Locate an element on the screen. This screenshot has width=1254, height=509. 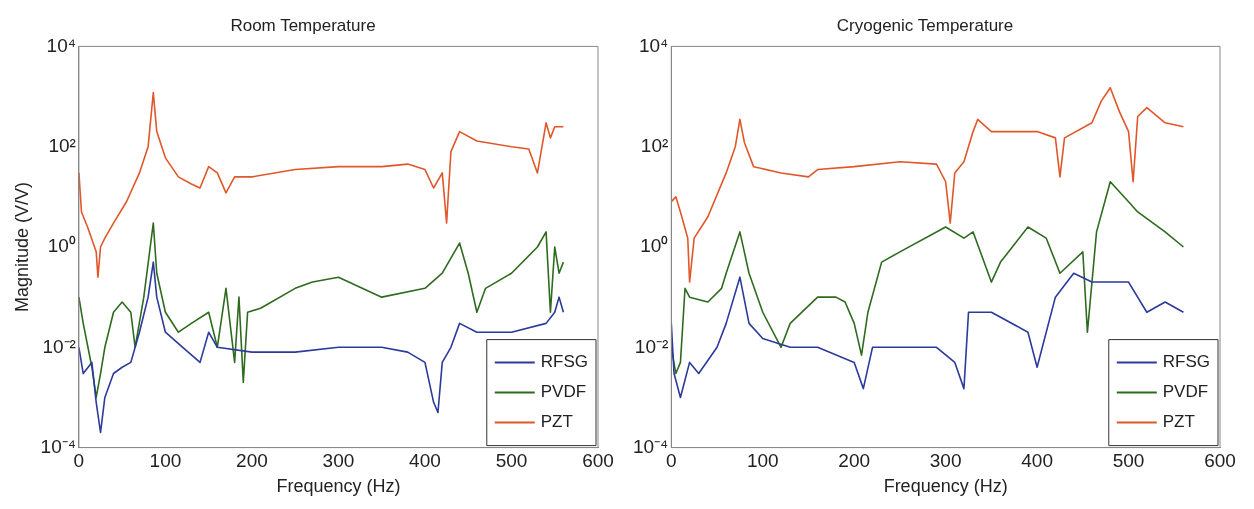
y-axis-title: Magnitude (V/V) is located at coordinates (21, 247).